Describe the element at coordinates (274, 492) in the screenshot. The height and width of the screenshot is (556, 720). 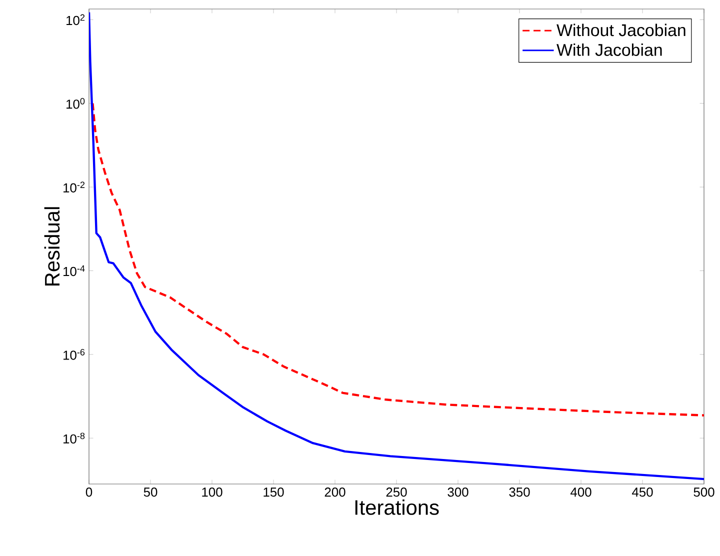
I see `x-tick-label: 150` at that location.